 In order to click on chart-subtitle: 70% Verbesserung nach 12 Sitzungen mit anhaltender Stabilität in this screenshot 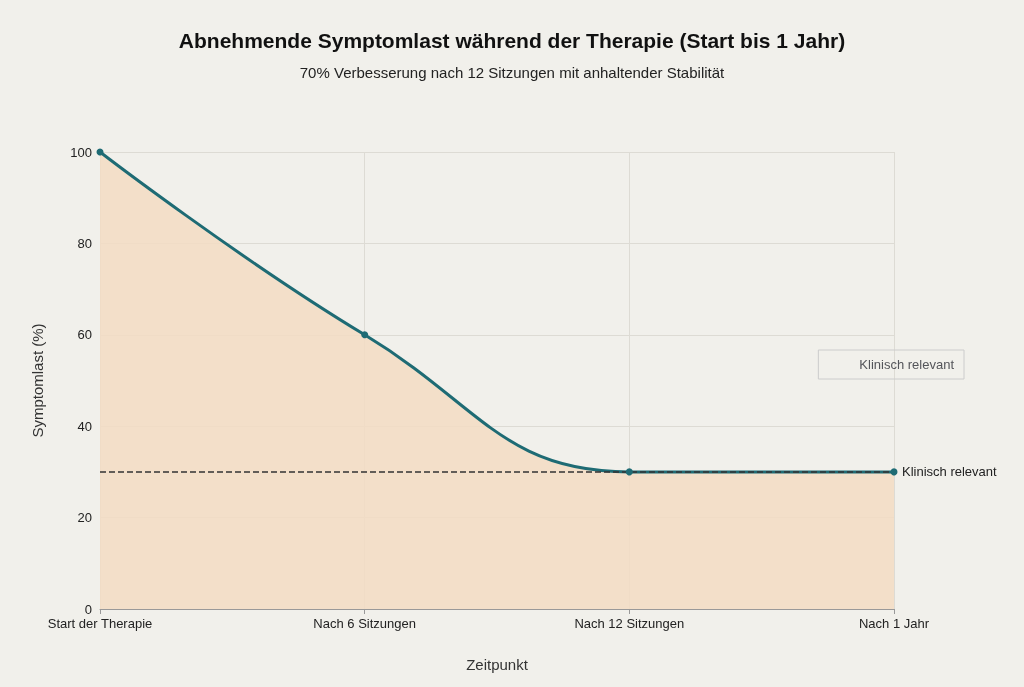, I will do `click(512, 72)`.